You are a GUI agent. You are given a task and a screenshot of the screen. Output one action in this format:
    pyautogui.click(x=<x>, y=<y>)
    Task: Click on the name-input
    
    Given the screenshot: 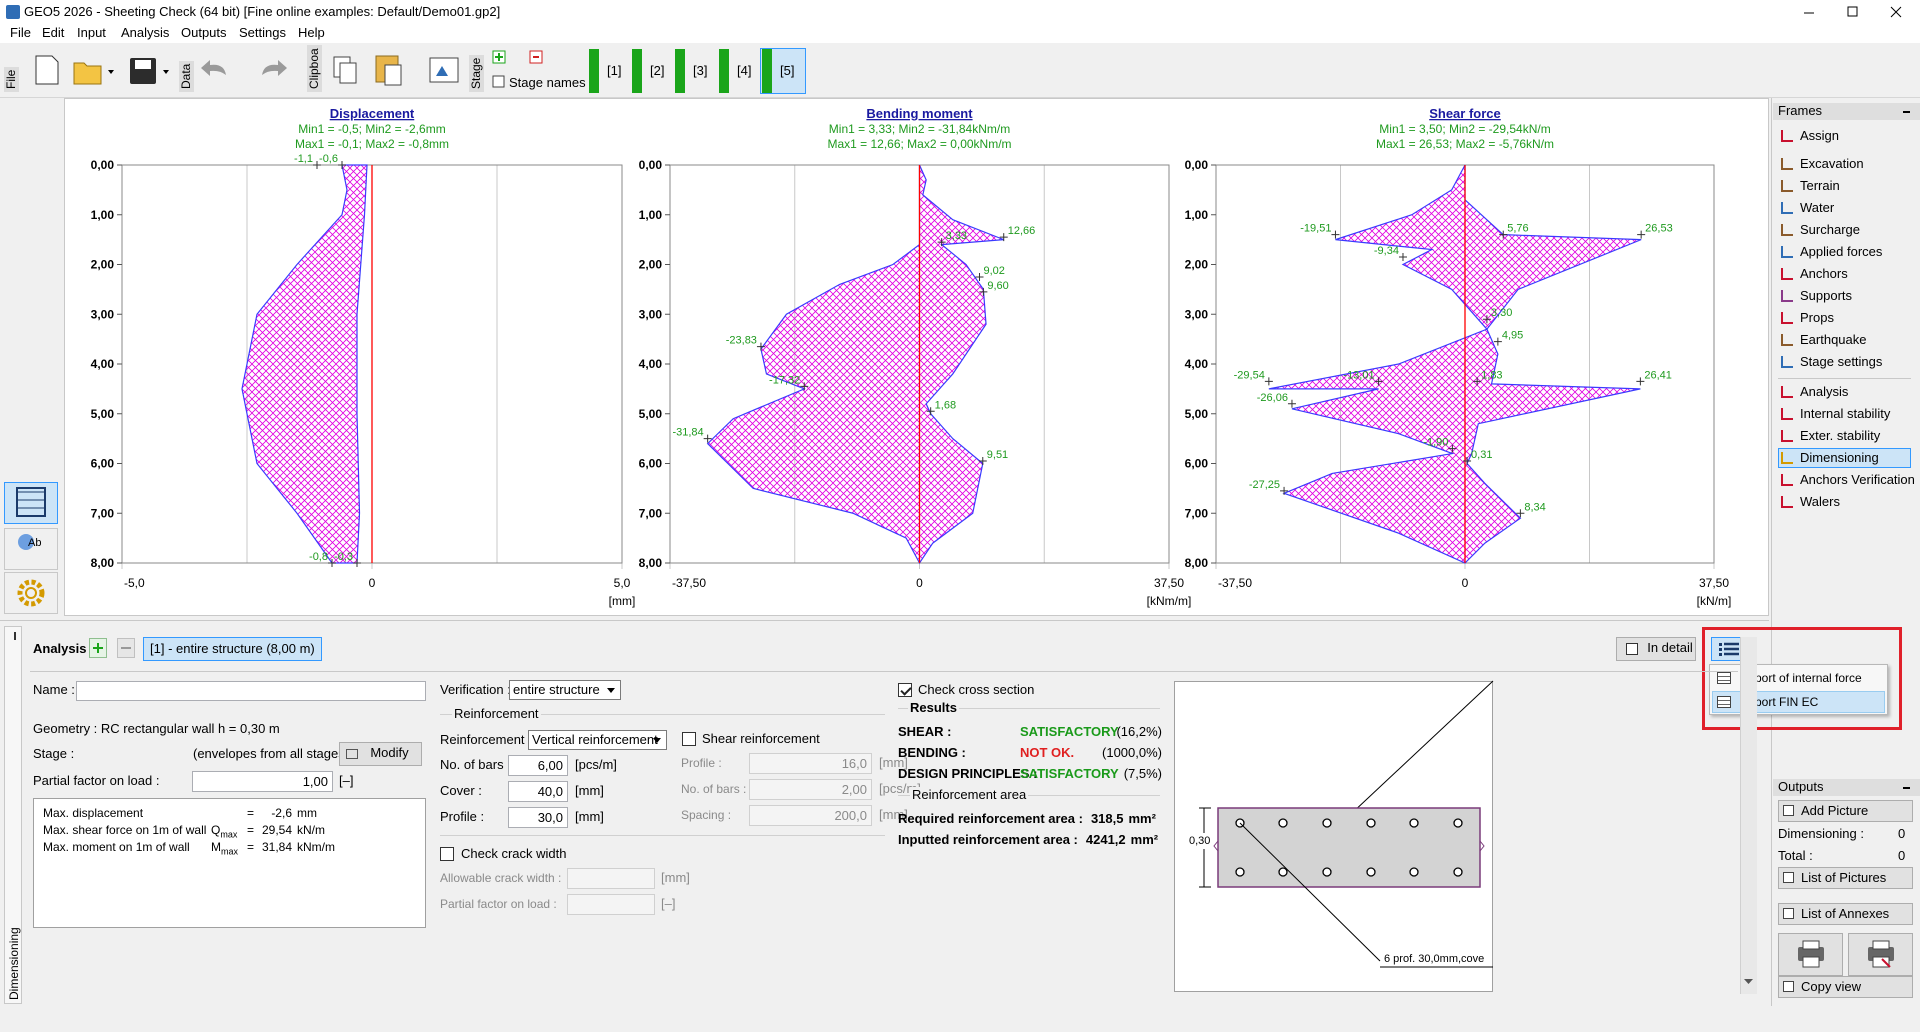 What is the action you would take?
    pyautogui.click(x=251, y=691)
    